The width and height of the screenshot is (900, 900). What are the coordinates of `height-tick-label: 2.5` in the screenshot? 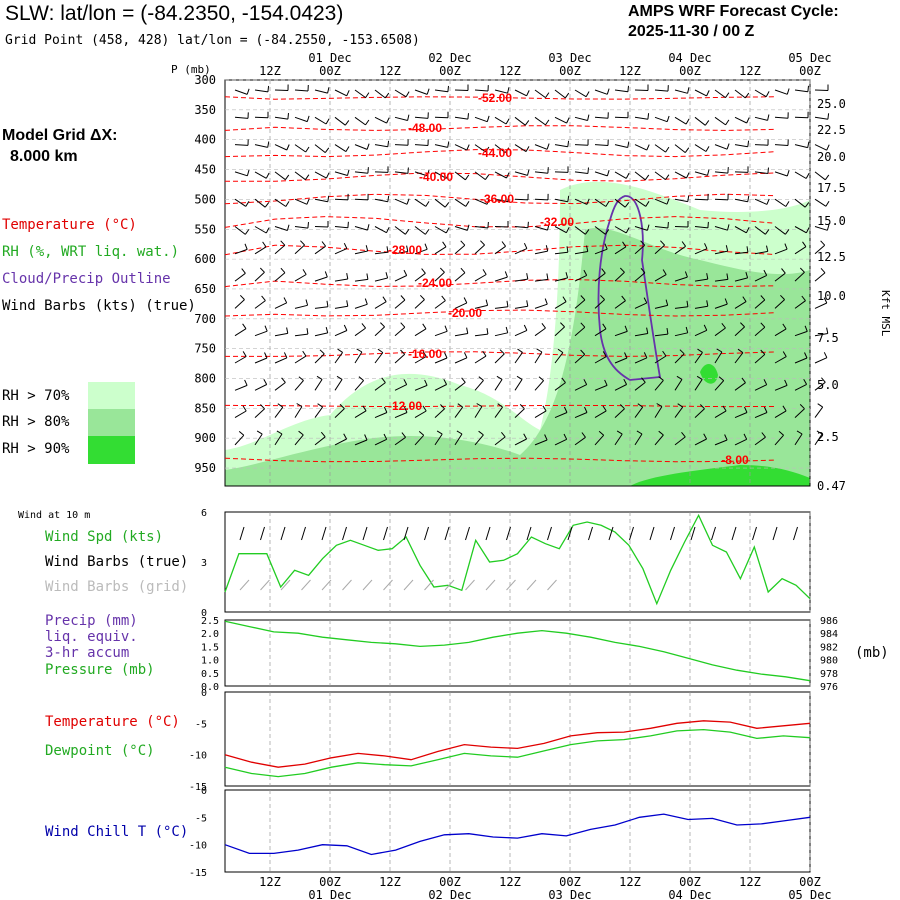 It's located at (828, 437).